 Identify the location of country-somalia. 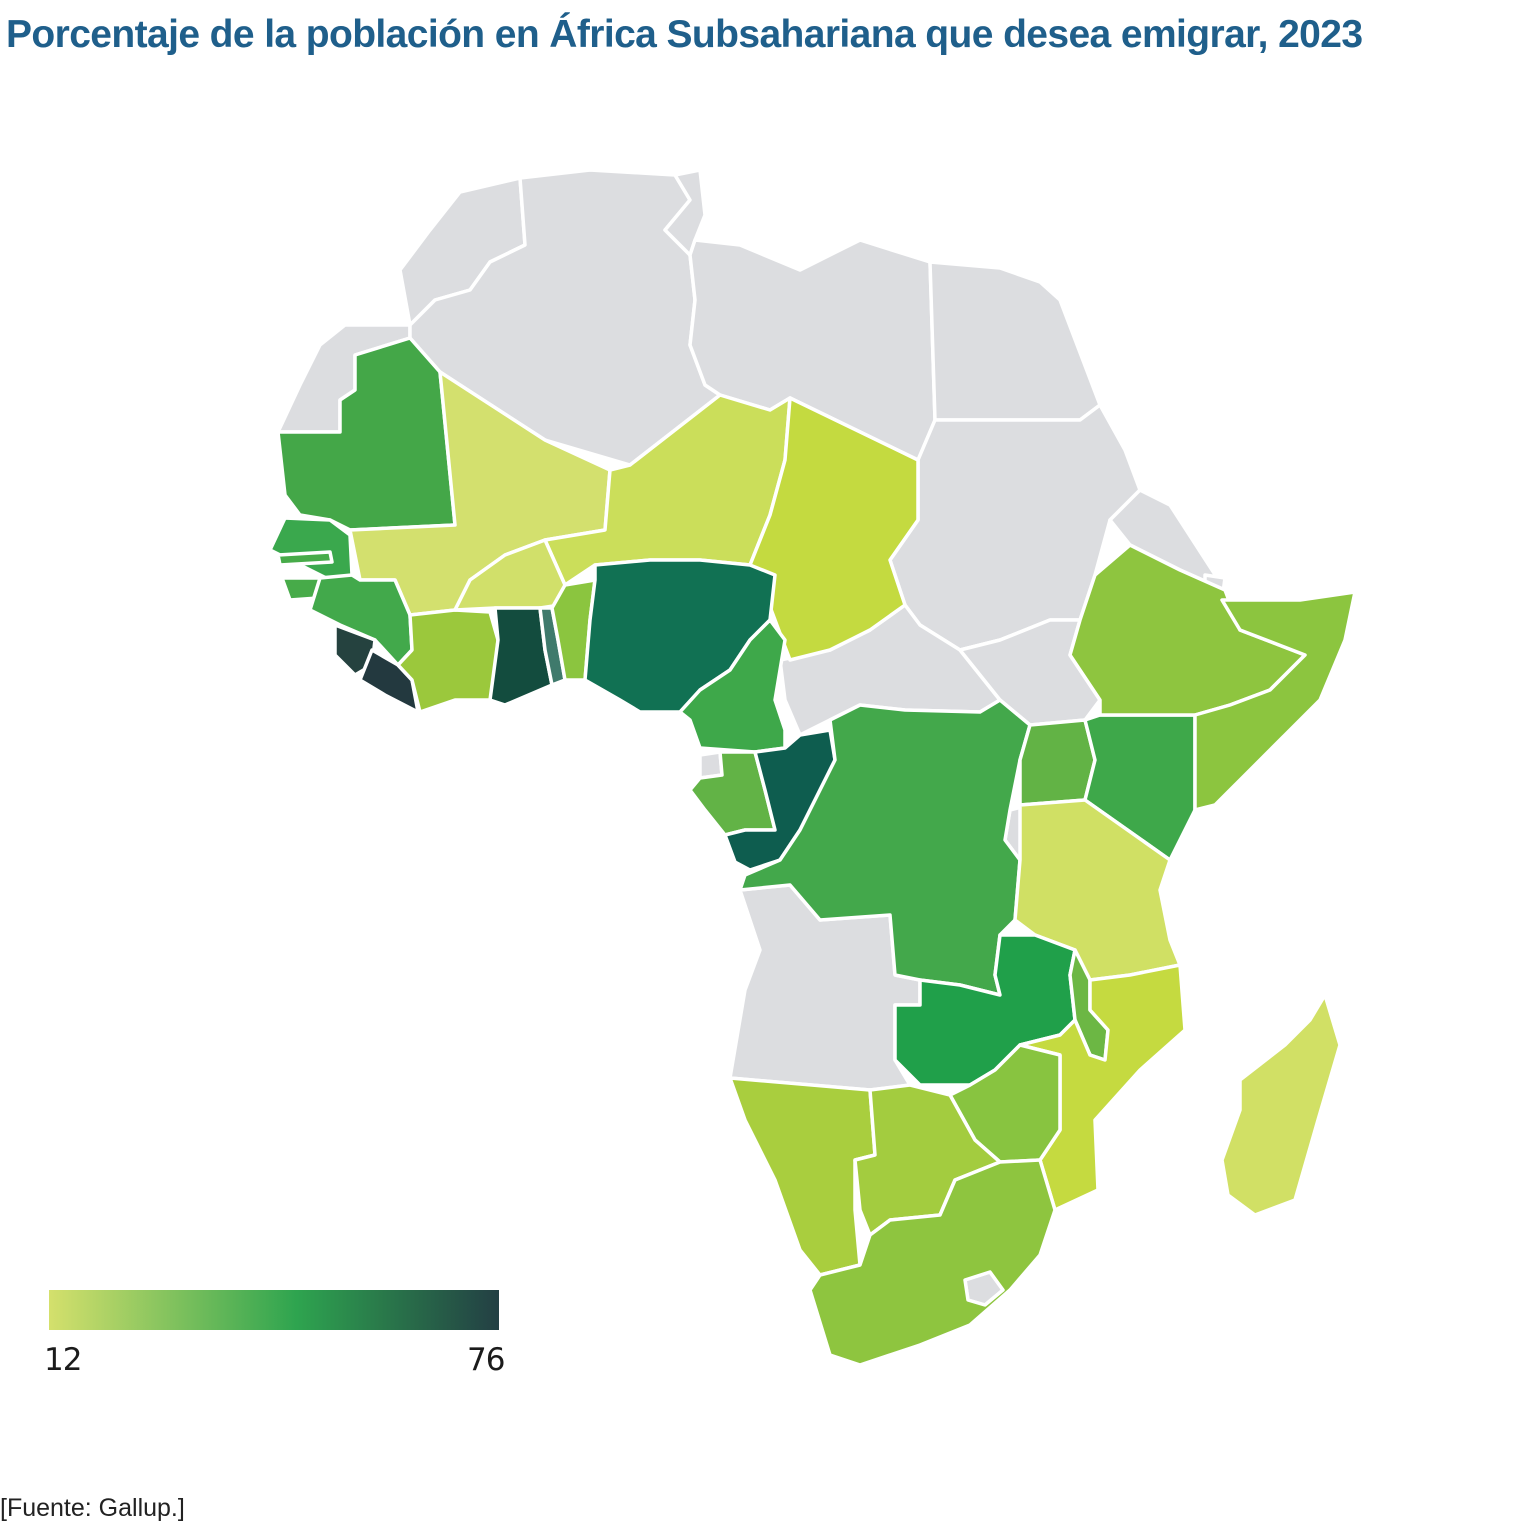
(1275, 701).